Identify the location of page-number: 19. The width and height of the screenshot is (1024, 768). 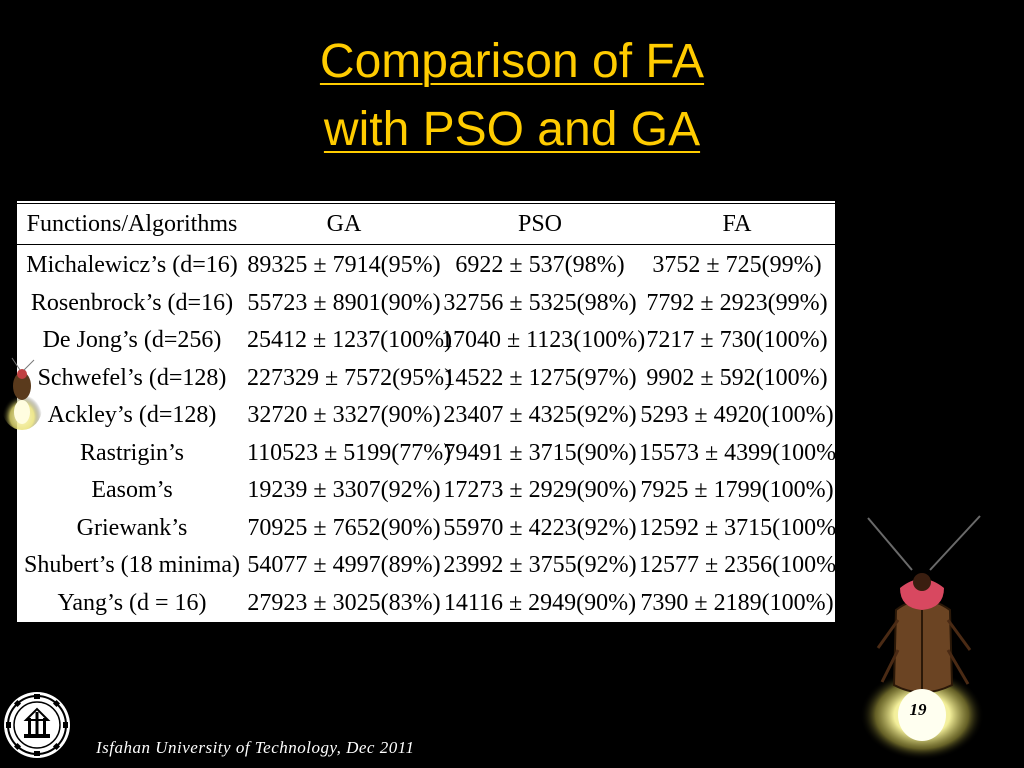
(918, 709).